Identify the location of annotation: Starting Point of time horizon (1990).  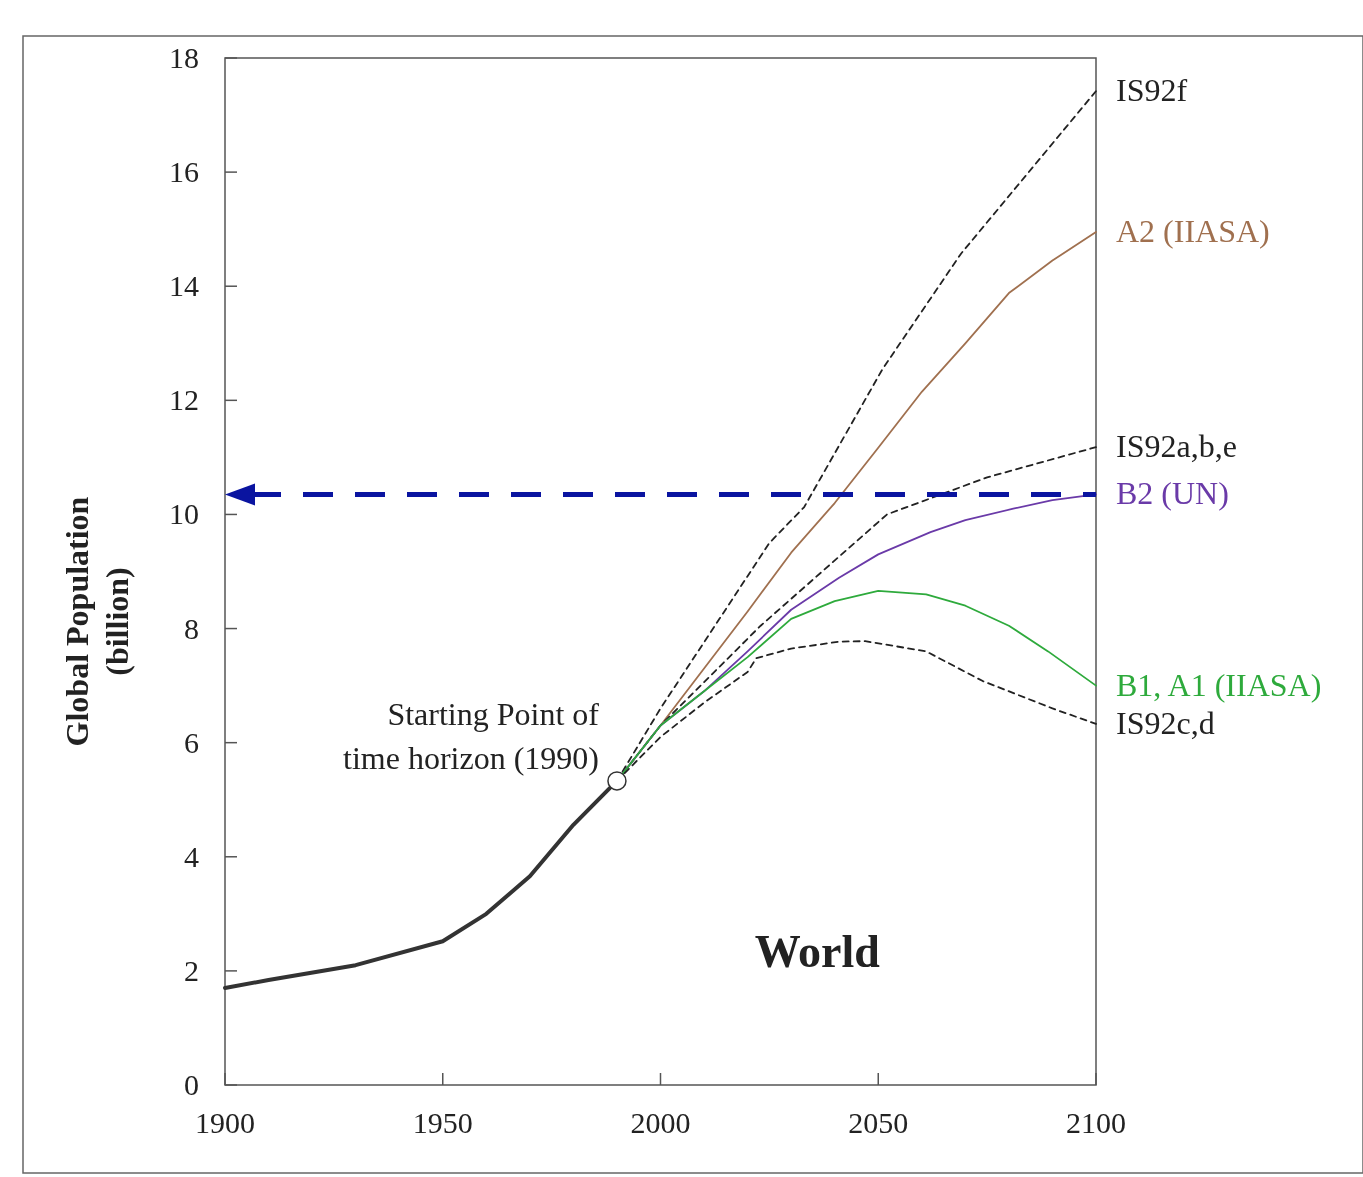
(471, 735).